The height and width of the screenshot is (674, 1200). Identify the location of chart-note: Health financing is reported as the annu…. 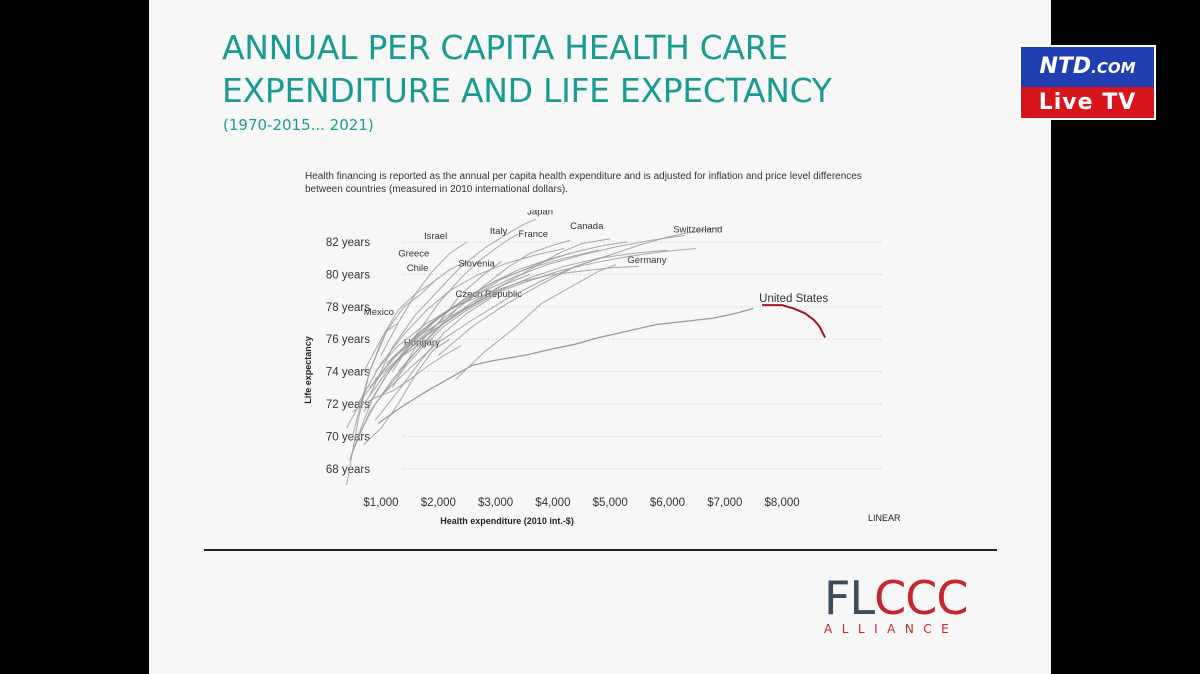
(583, 183).